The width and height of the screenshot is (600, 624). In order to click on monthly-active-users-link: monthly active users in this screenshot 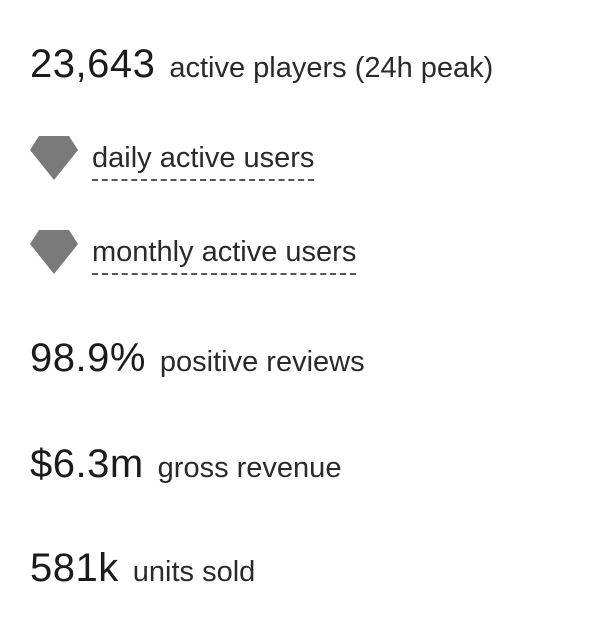, I will do `click(224, 255)`.